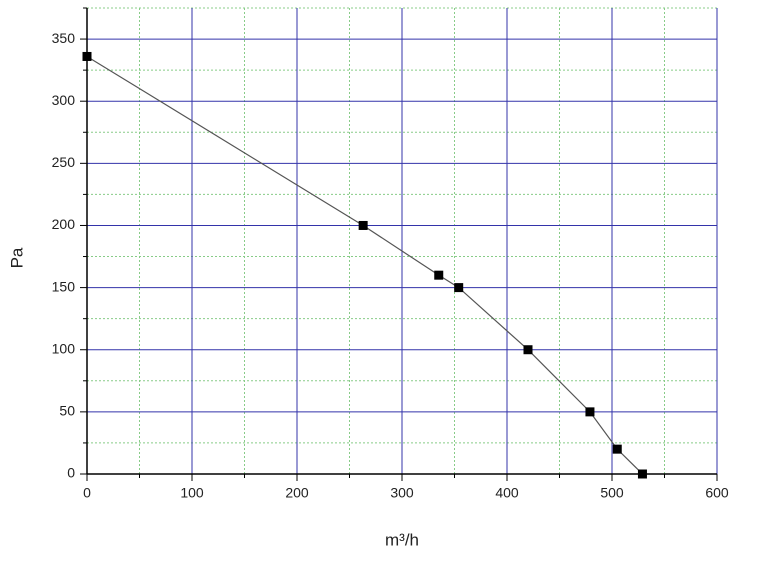 The width and height of the screenshot is (768, 561). I want to click on y-tick-label: 150, so click(64, 286).